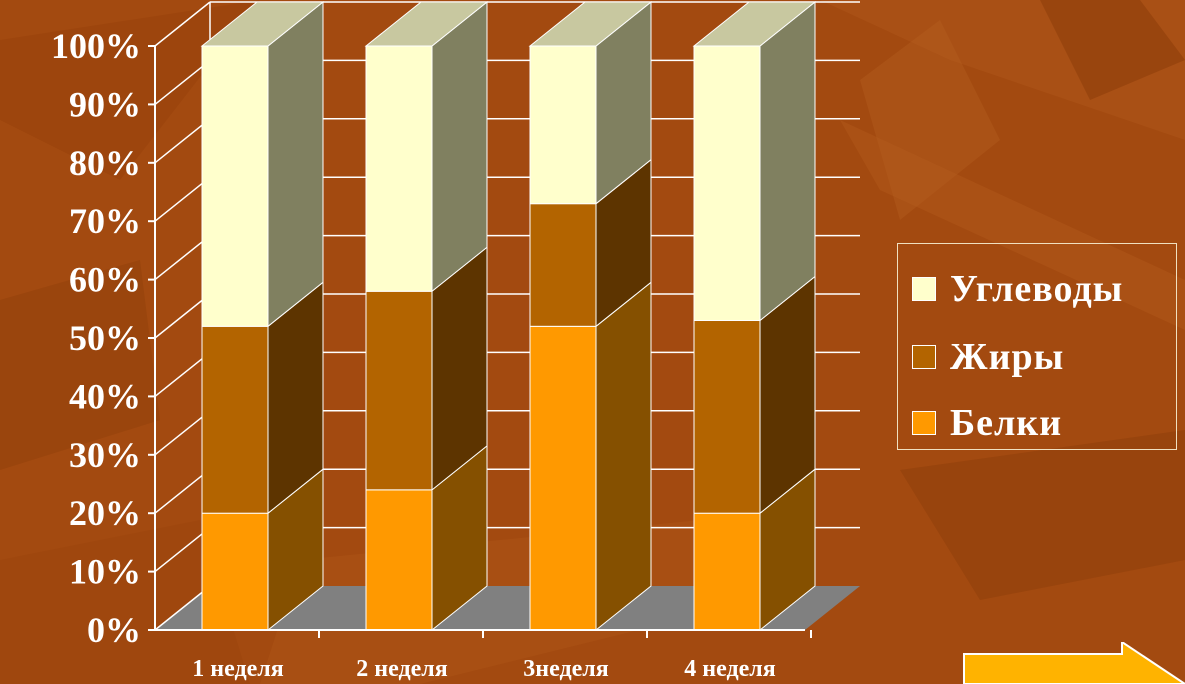  I want to click on bar-Белки-3, so click(727, 571).